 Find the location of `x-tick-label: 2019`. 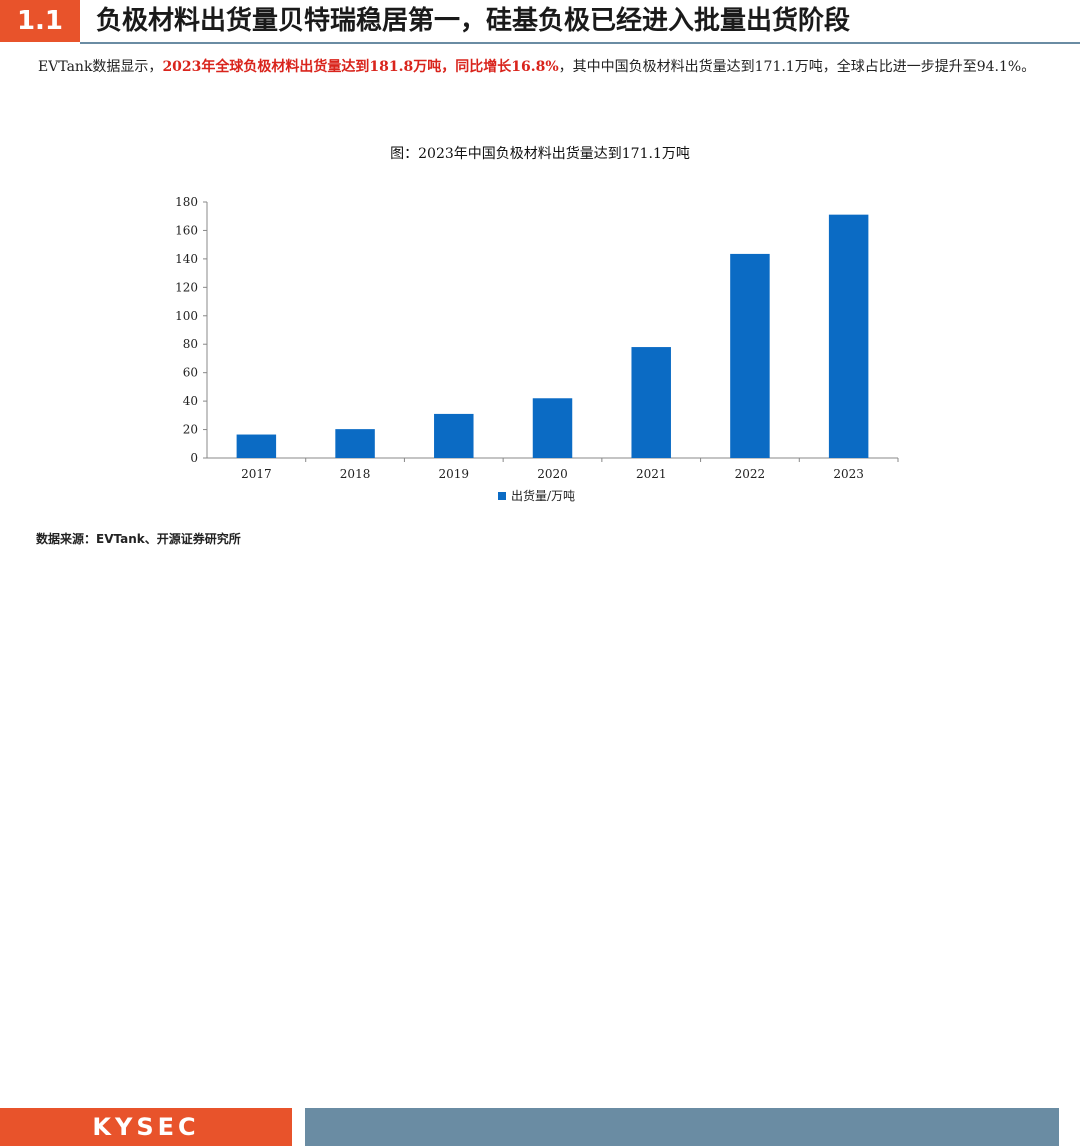

x-tick-label: 2019 is located at coordinates (454, 474).